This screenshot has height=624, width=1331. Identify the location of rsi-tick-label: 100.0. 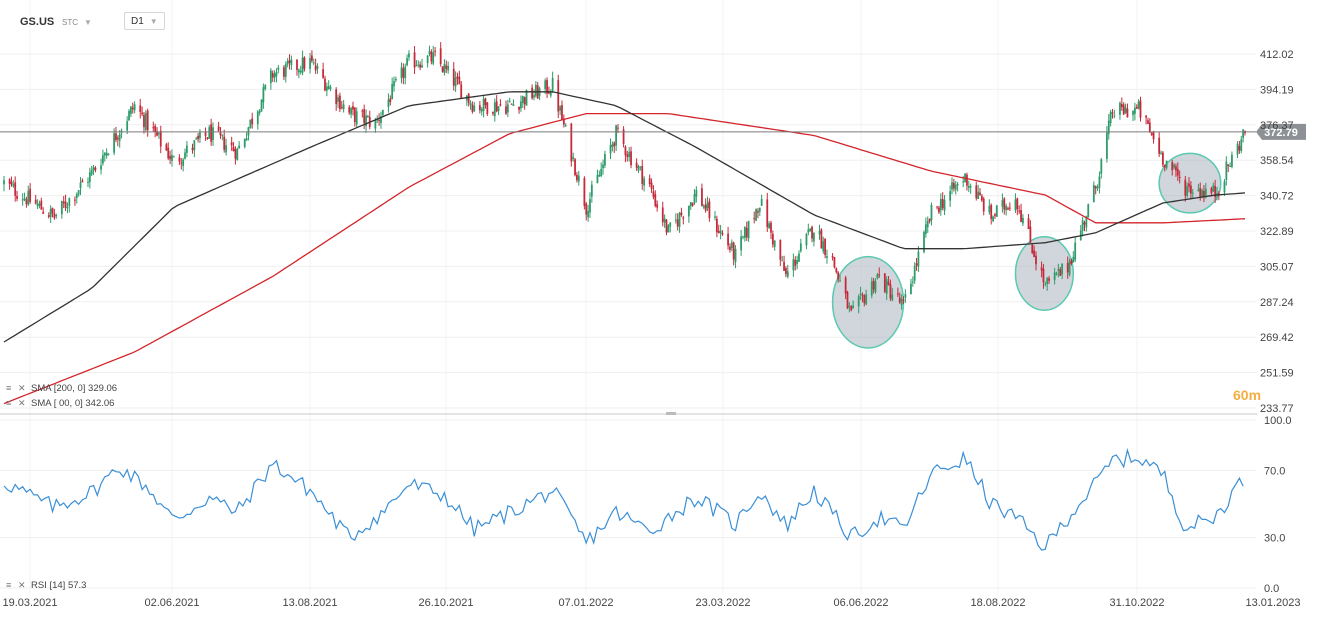
(1278, 421).